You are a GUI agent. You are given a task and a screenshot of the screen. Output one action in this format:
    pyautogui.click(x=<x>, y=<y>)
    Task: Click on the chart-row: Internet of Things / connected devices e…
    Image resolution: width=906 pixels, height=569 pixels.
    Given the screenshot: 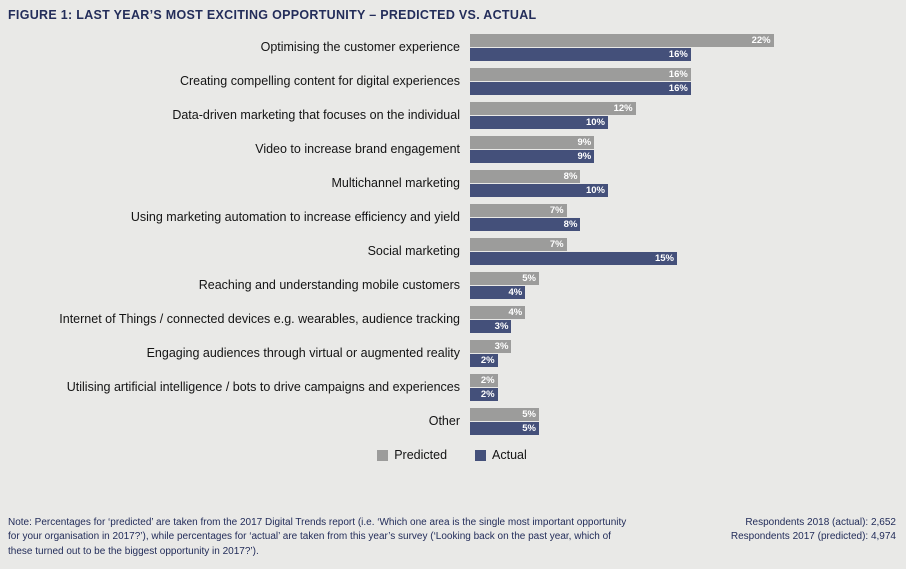 What is the action you would take?
    pyautogui.click(x=452, y=319)
    